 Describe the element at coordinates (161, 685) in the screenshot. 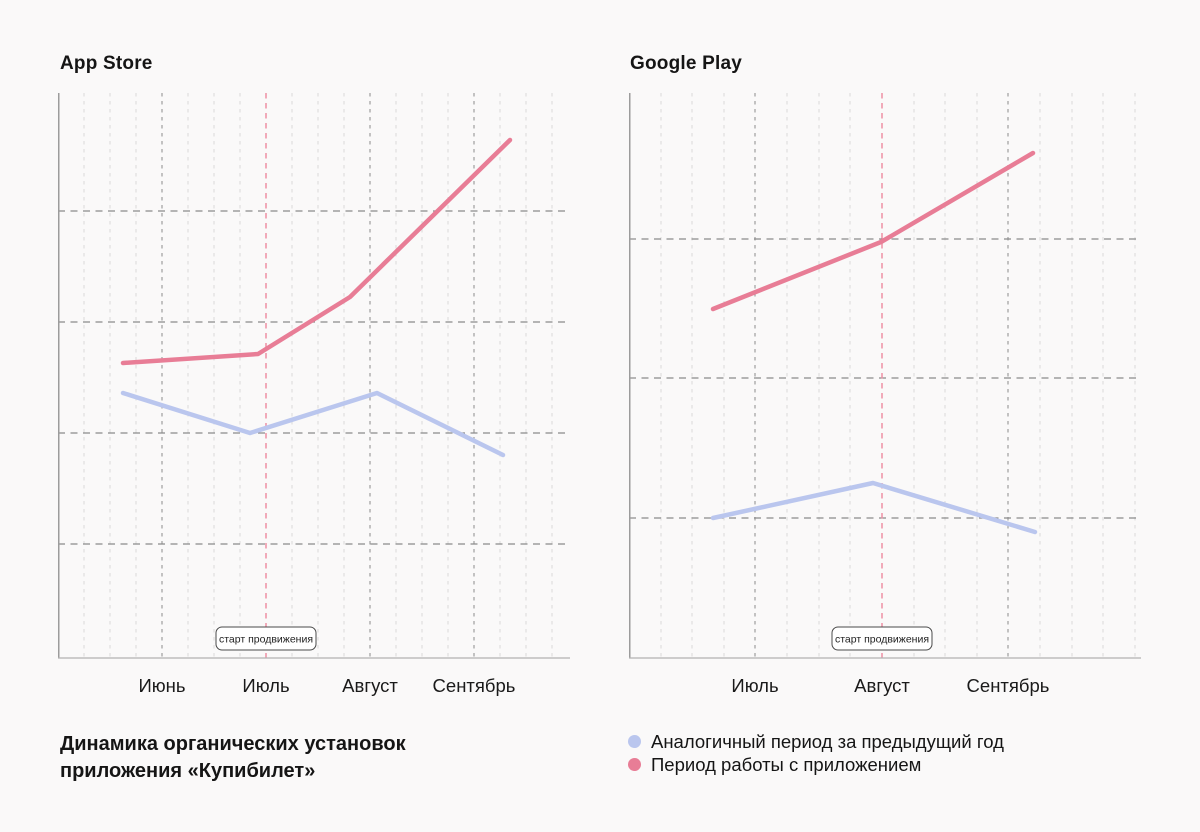

I see `month-label: Июнь` at that location.